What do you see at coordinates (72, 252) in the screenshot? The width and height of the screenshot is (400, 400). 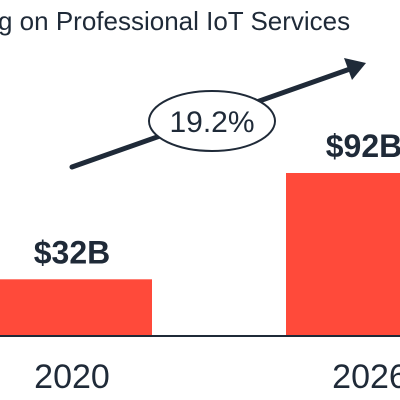 I see `value-label-2020: $32B` at bounding box center [72, 252].